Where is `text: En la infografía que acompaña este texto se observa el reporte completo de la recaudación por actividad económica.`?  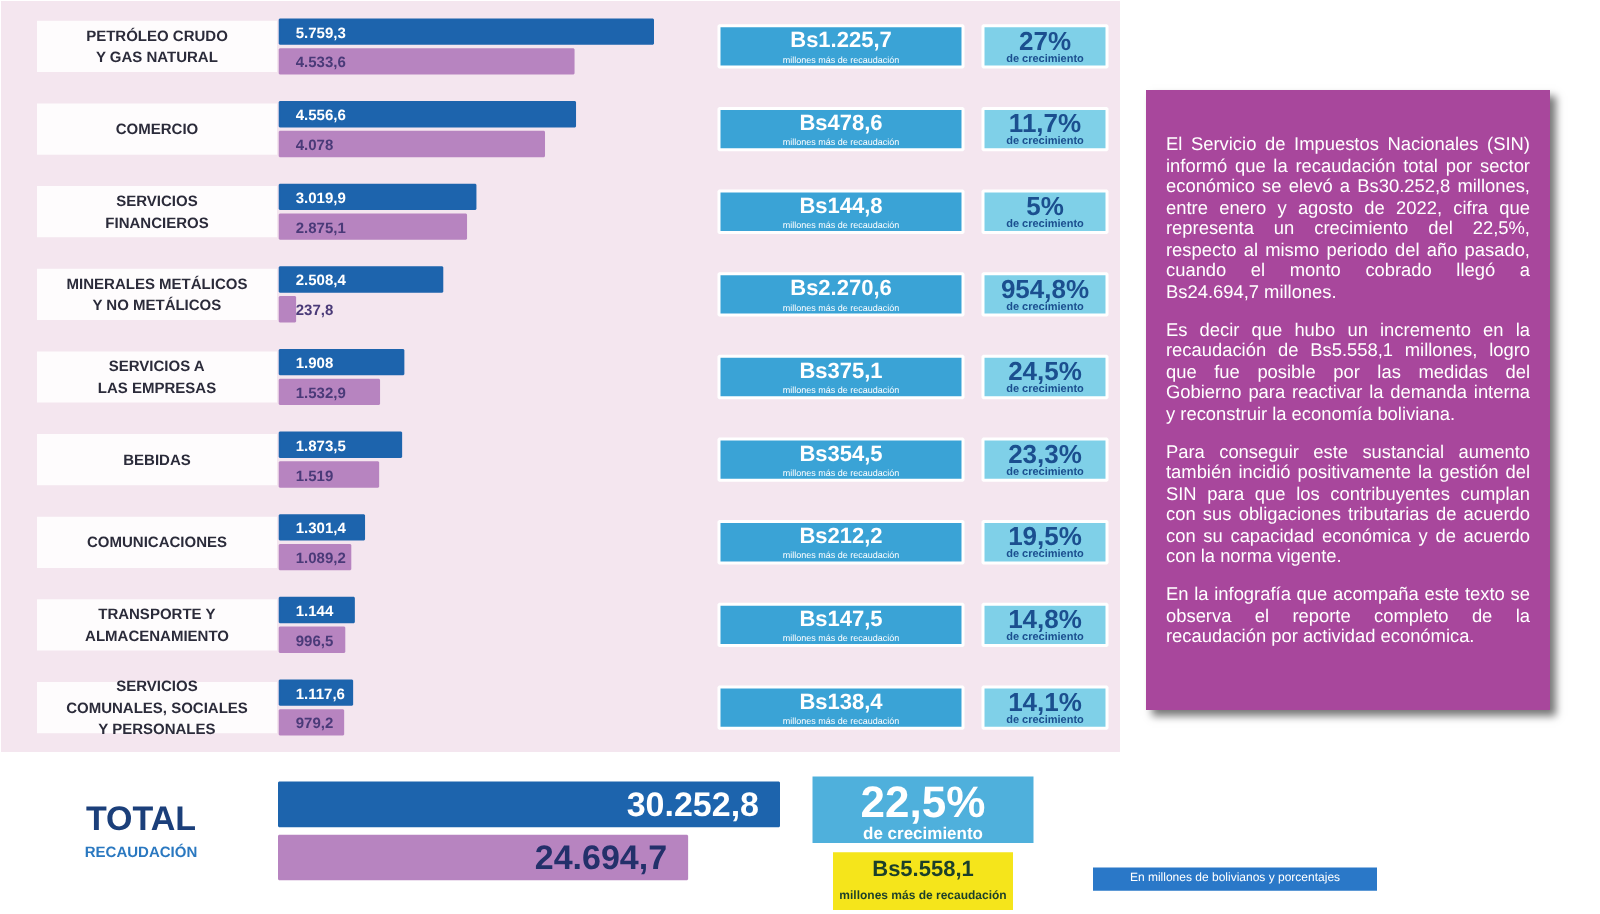
text: En la infografía que acompaña este texto se observa el reporte completo de la recaudación por actividad económica. is located at coordinates (1348, 615).